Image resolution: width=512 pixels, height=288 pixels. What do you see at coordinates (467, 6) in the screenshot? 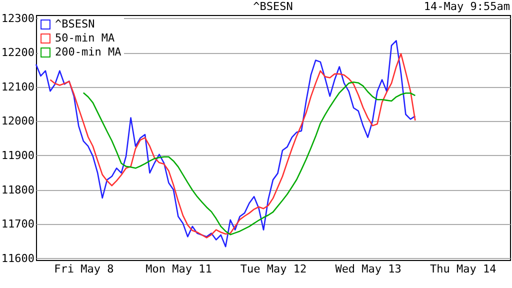
I see `text: 14-May 9:55am` at bounding box center [467, 6].